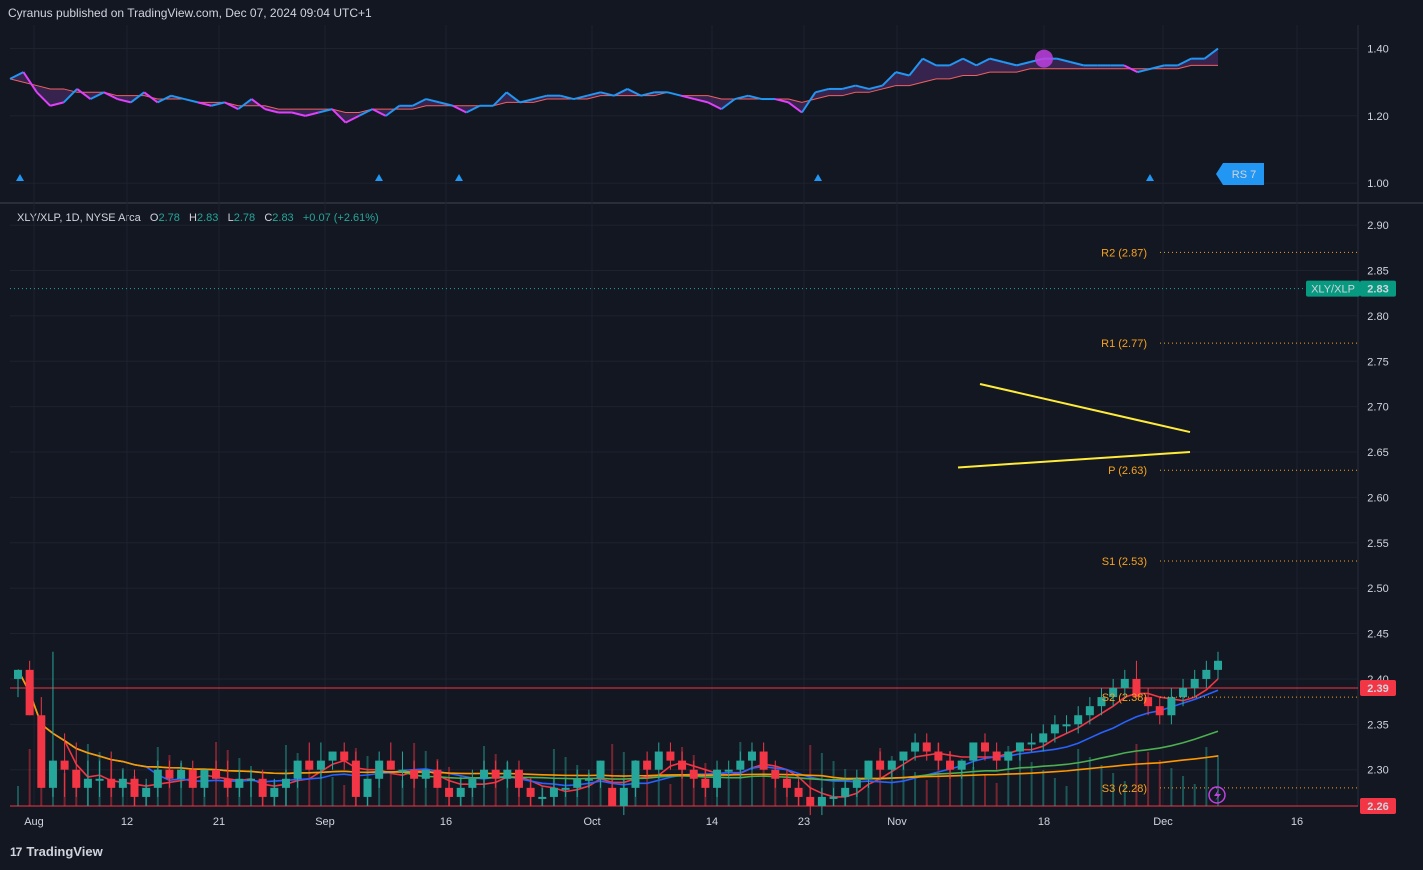 The height and width of the screenshot is (870, 1423). What do you see at coordinates (244, 218) in the screenshot?
I see `legend-low: 2.78` at bounding box center [244, 218].